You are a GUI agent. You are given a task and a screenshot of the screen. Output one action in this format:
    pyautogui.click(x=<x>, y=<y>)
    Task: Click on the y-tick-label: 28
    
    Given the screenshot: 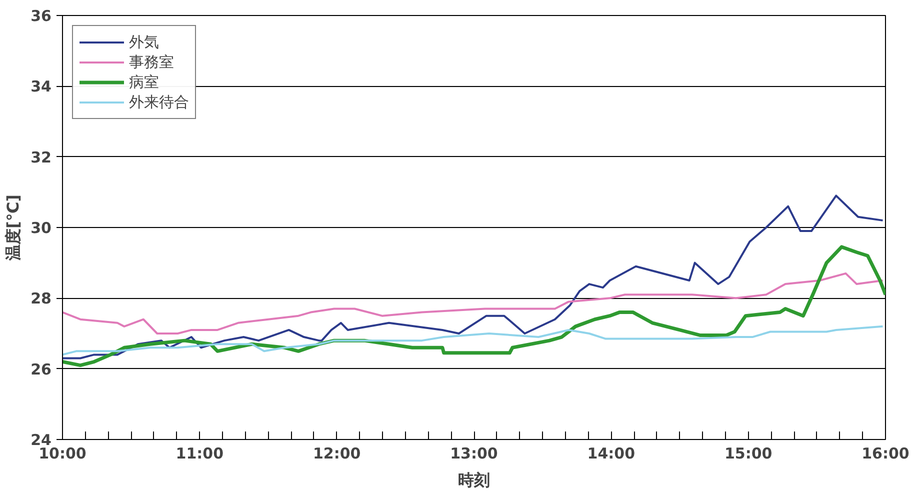 What is the action you would take?
    pyautogui.click(x=41, y=299)
    